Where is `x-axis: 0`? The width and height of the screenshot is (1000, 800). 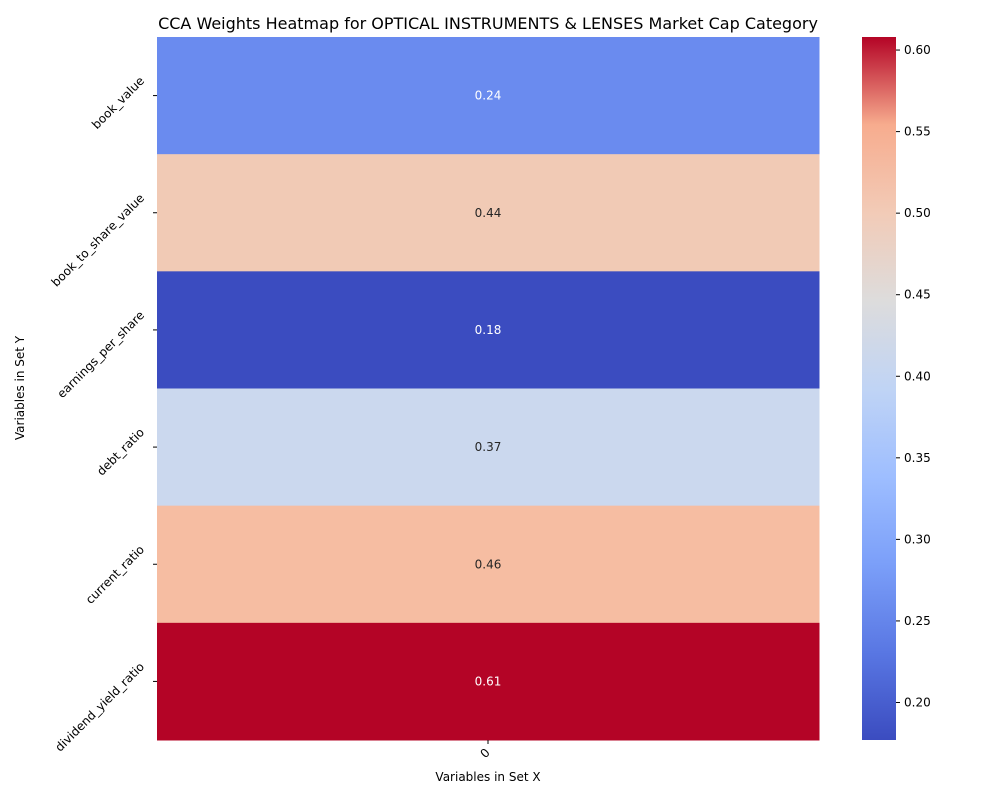
x-axis: 0 is located at coordinates (485, 750).